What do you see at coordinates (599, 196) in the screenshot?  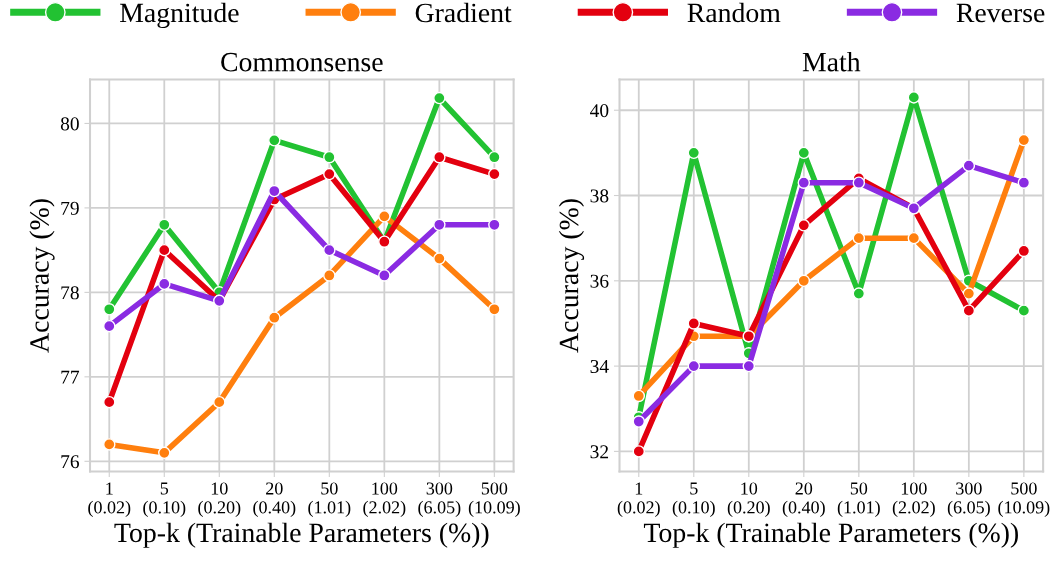 I see `y-tick-label: 38` at bounding box center [599, 196].